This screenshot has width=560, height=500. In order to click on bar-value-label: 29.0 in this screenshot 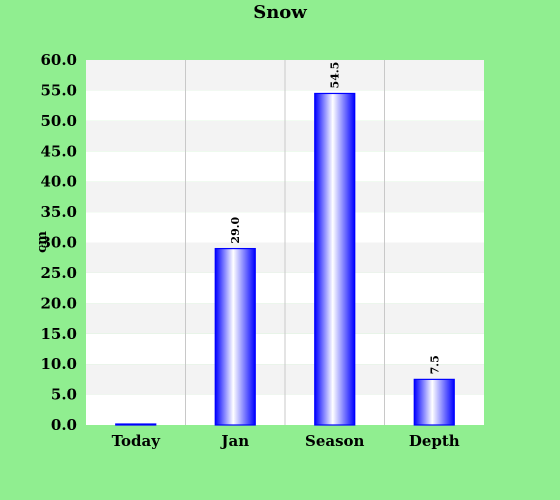, I will do `click(235, 229)`.